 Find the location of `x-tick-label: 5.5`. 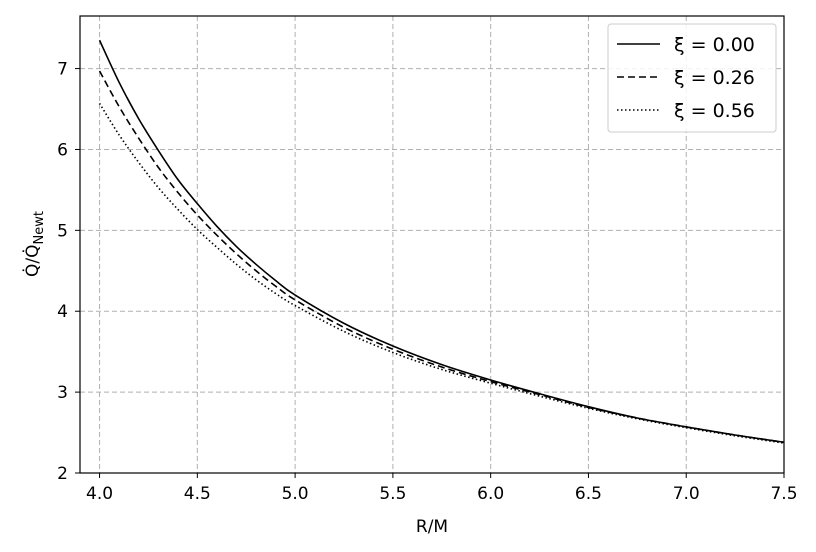

x-tick-label: 5.5 is located at coordinates (392, 494).